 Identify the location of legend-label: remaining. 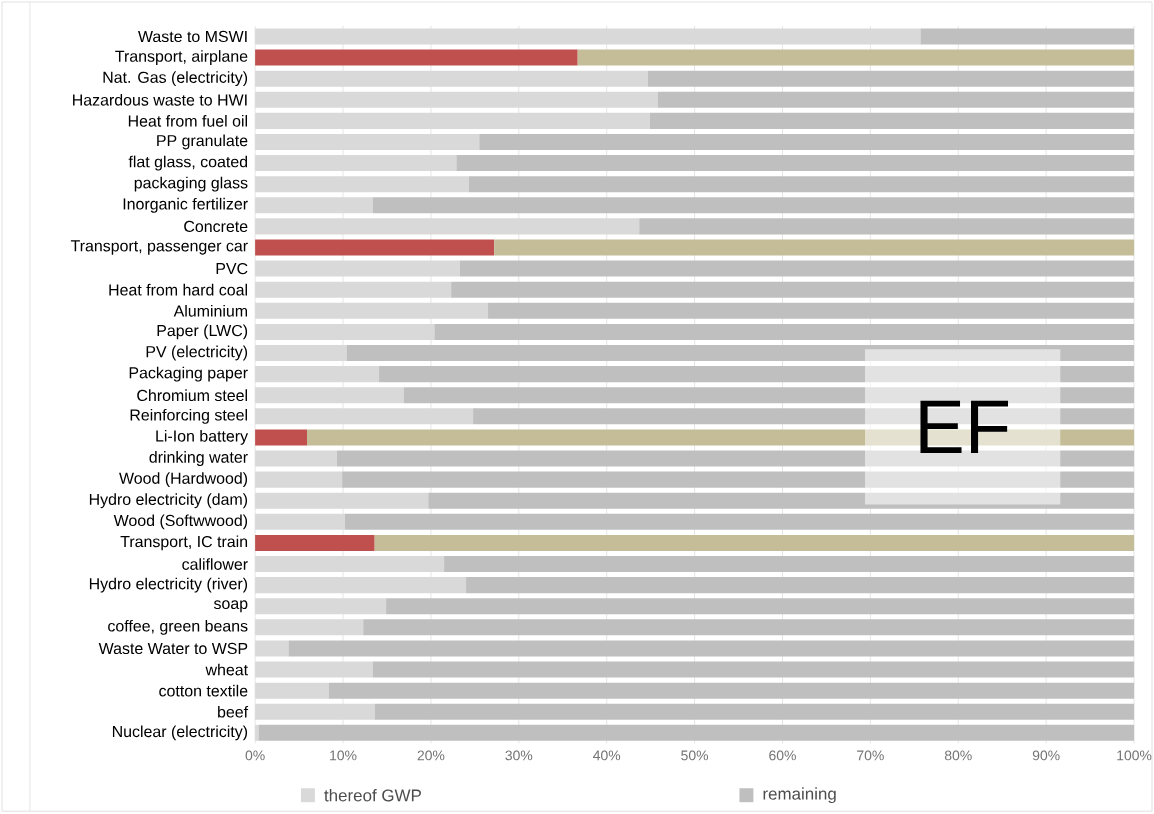
(799, 795).